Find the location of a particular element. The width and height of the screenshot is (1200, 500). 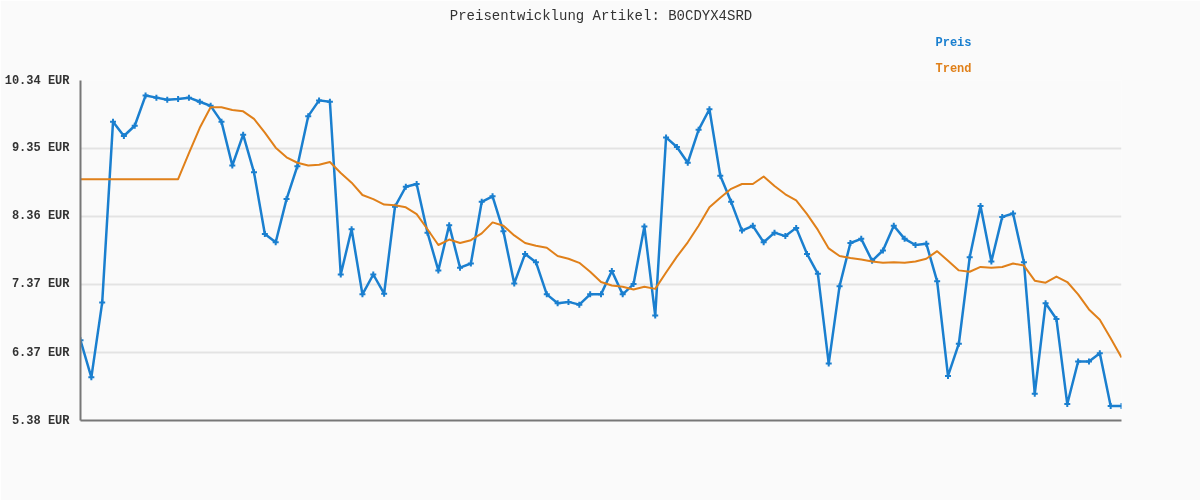

text: Trend is located at coordinates (953, 68).